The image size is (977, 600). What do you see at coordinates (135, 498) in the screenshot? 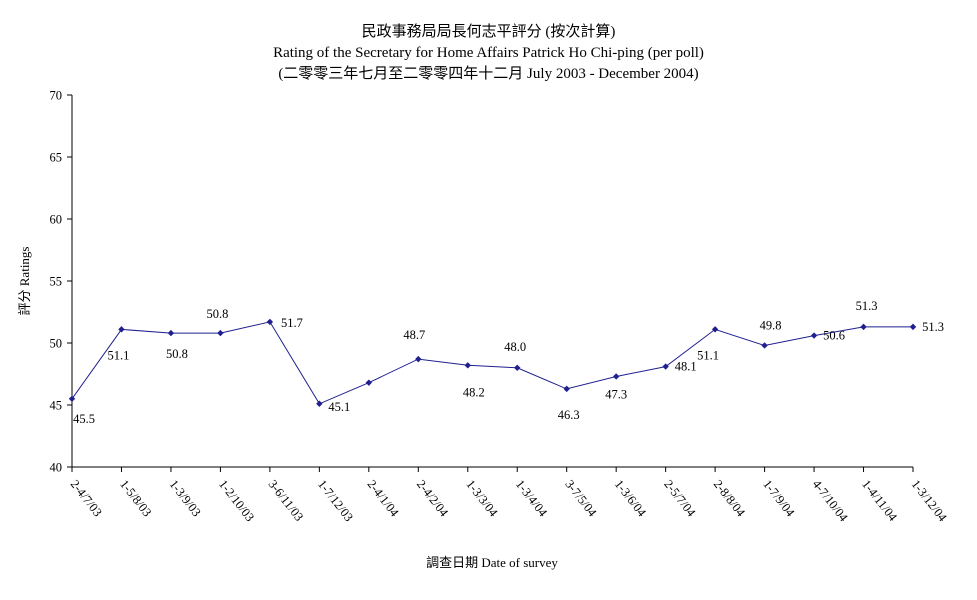
I see `x-tick-label: 1-5/8/03` at bounding box center [135, 498].